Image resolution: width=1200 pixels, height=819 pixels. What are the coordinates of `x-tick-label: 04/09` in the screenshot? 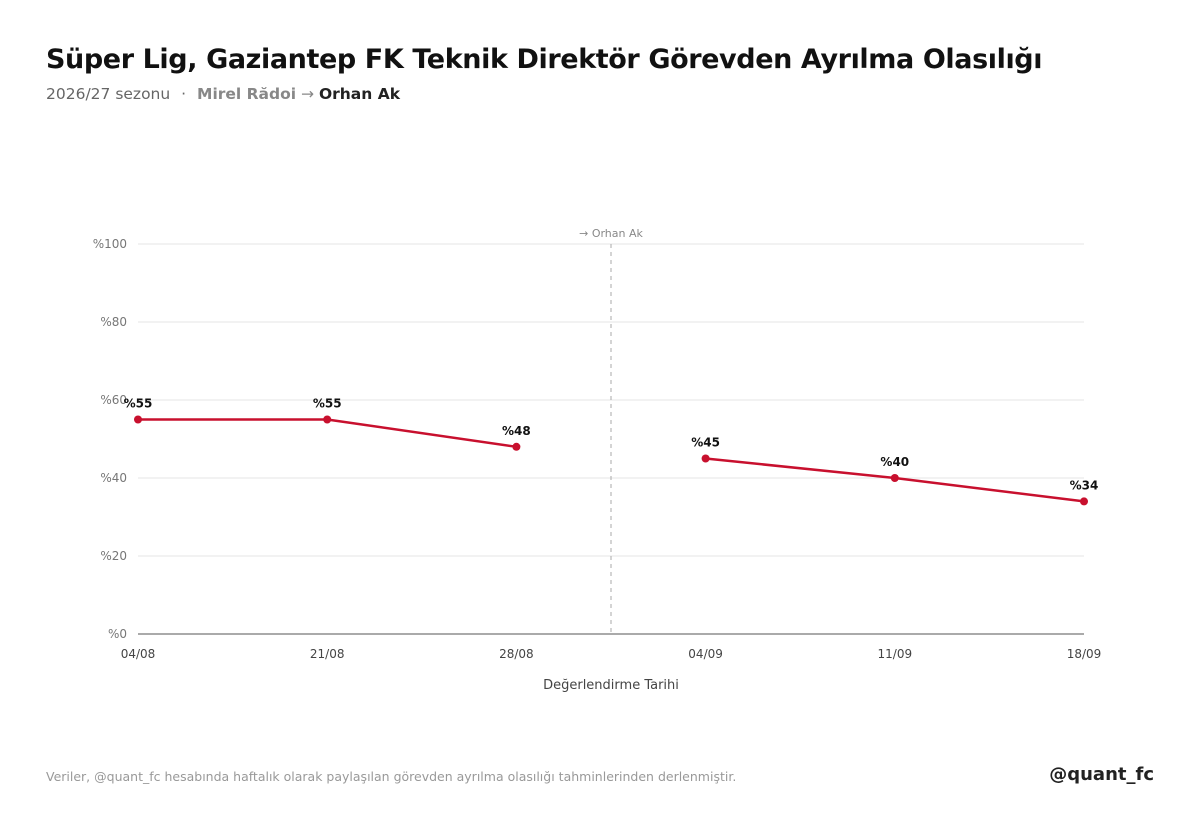 It's located at (705, 654).